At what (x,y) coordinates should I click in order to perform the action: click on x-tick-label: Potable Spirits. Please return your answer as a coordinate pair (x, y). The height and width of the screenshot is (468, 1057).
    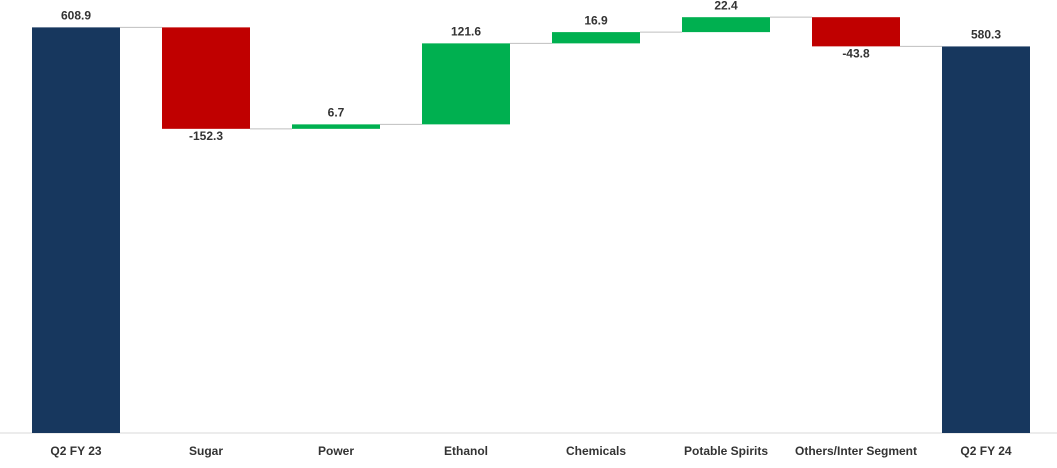
    Looking at the image, I should click on (726, 451).